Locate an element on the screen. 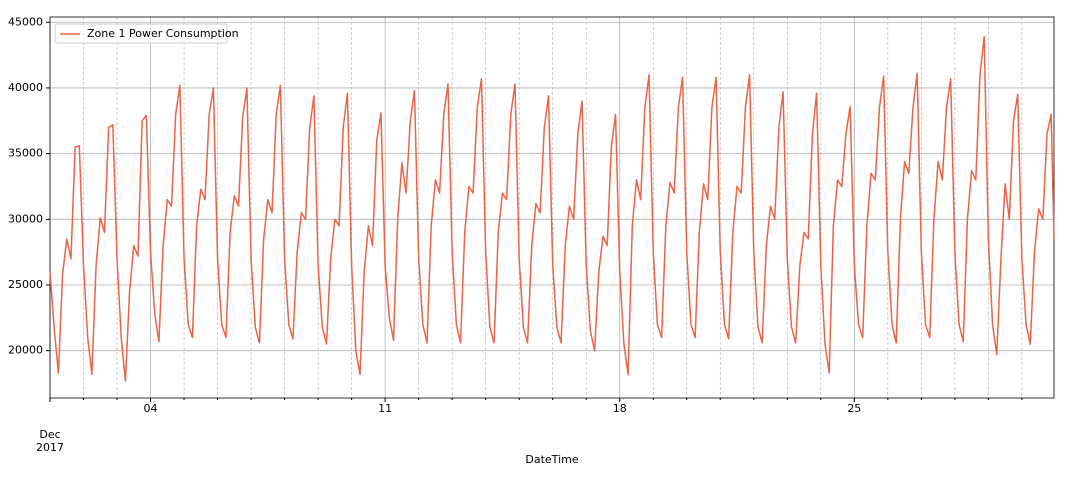  x-tick-label: 25 is located at coordinates (854, 408).